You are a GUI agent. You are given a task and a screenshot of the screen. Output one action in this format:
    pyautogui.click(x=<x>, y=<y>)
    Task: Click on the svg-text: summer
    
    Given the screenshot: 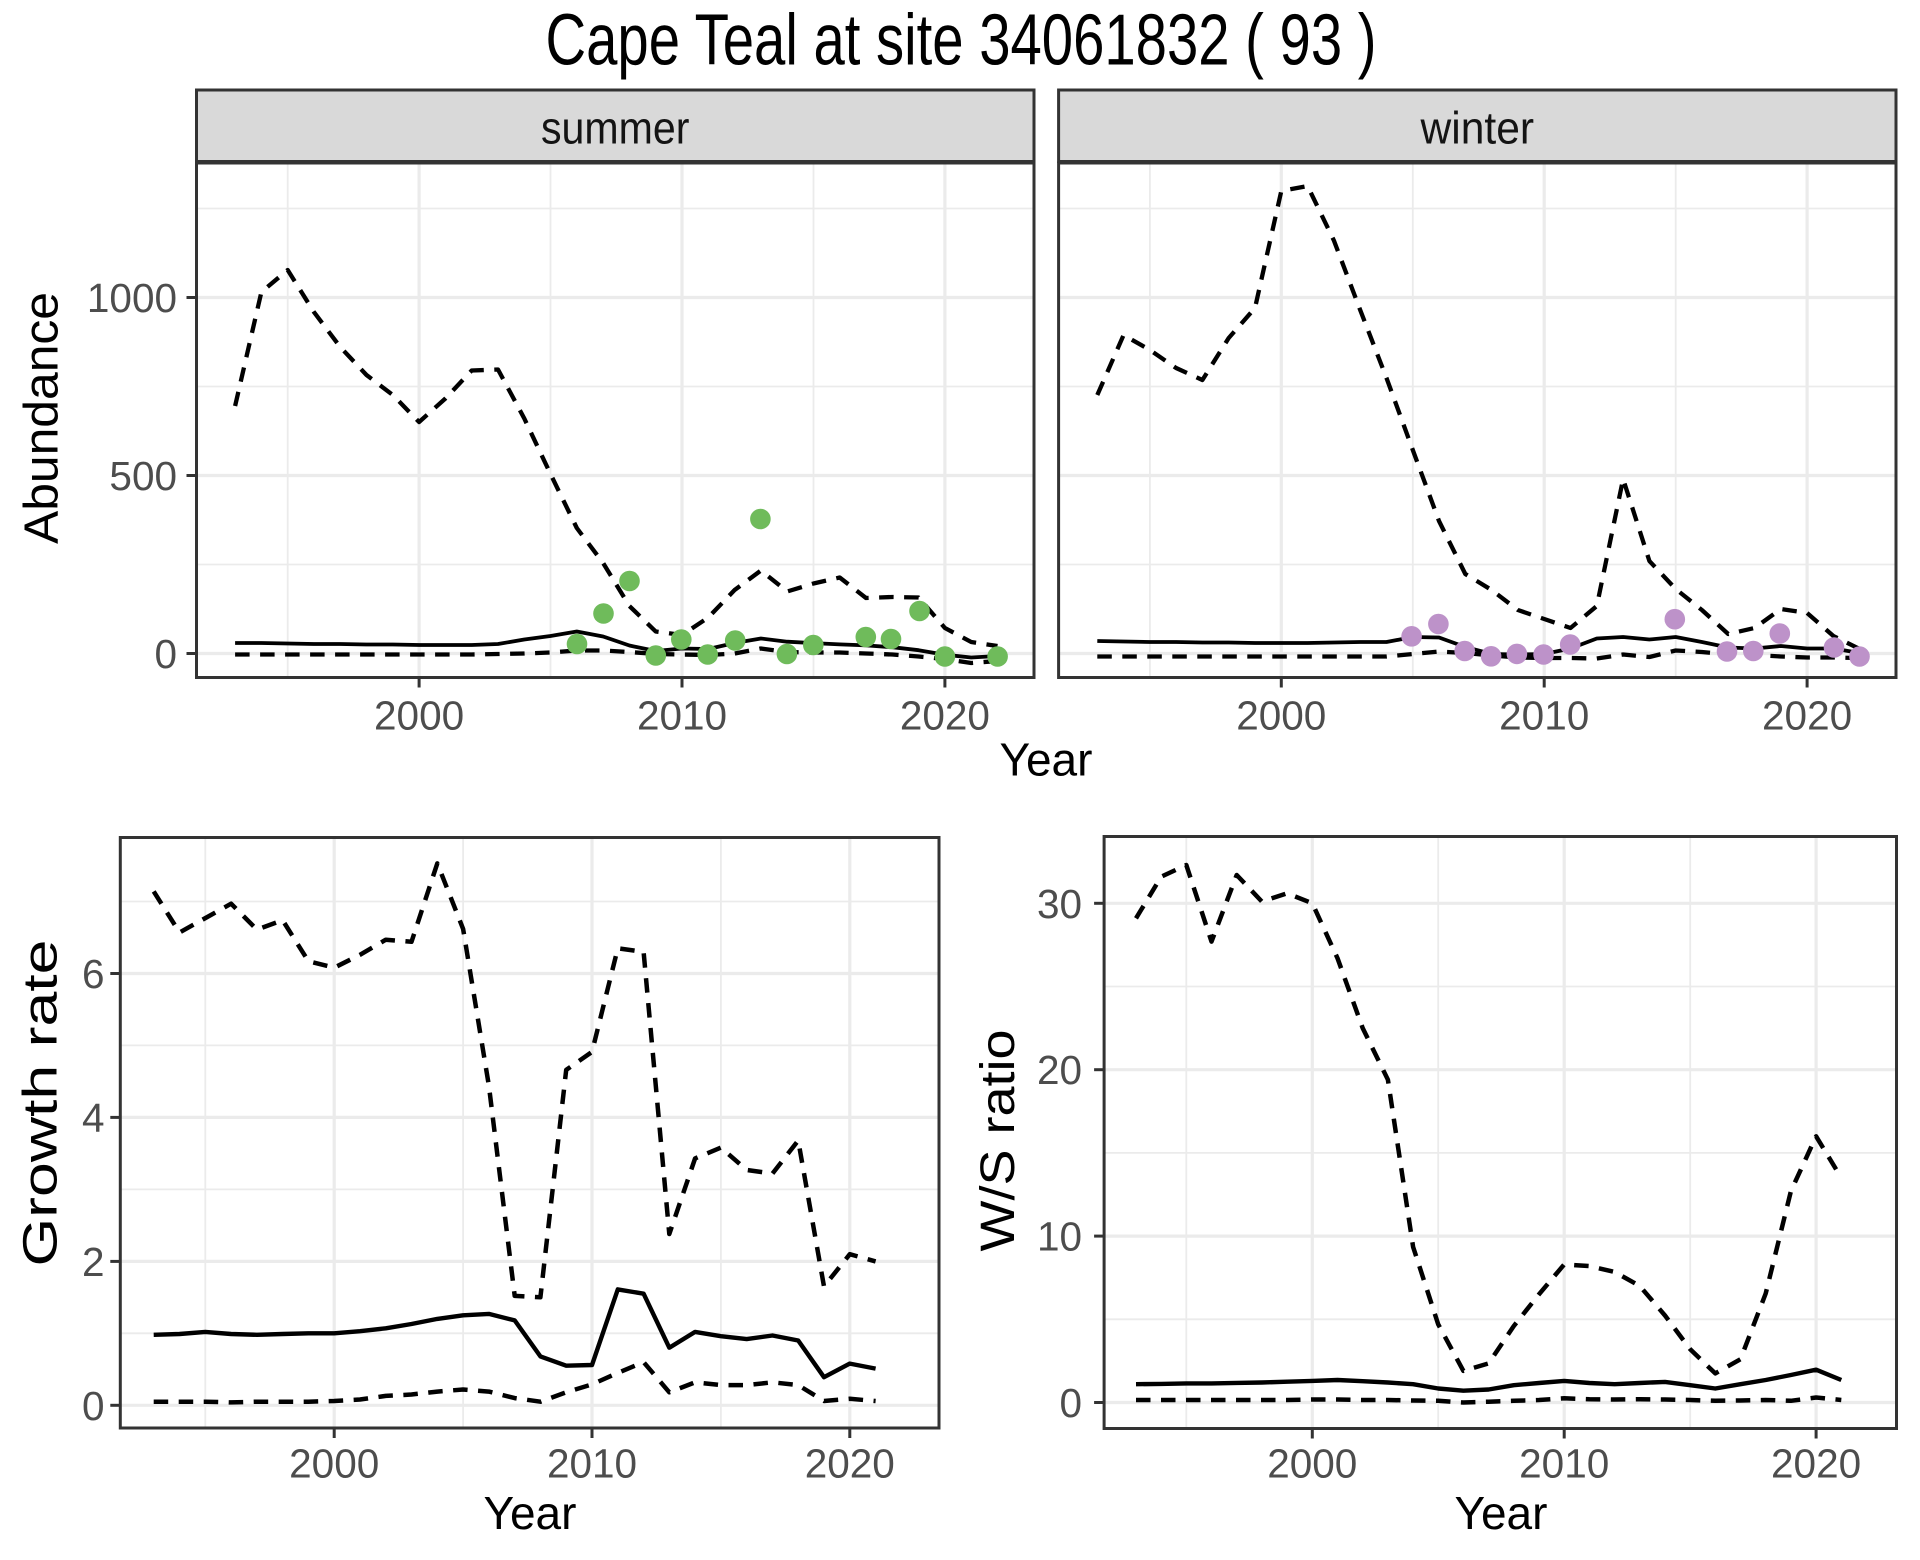 What is the action you would take?
    pyautogui.click(x=615, y=128)
    